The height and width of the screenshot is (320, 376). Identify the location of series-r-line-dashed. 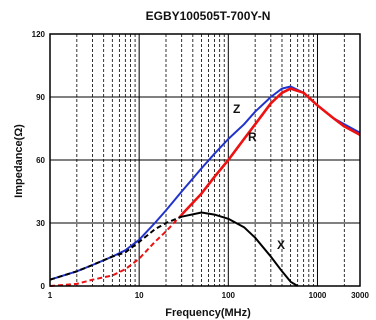
(116, 250).